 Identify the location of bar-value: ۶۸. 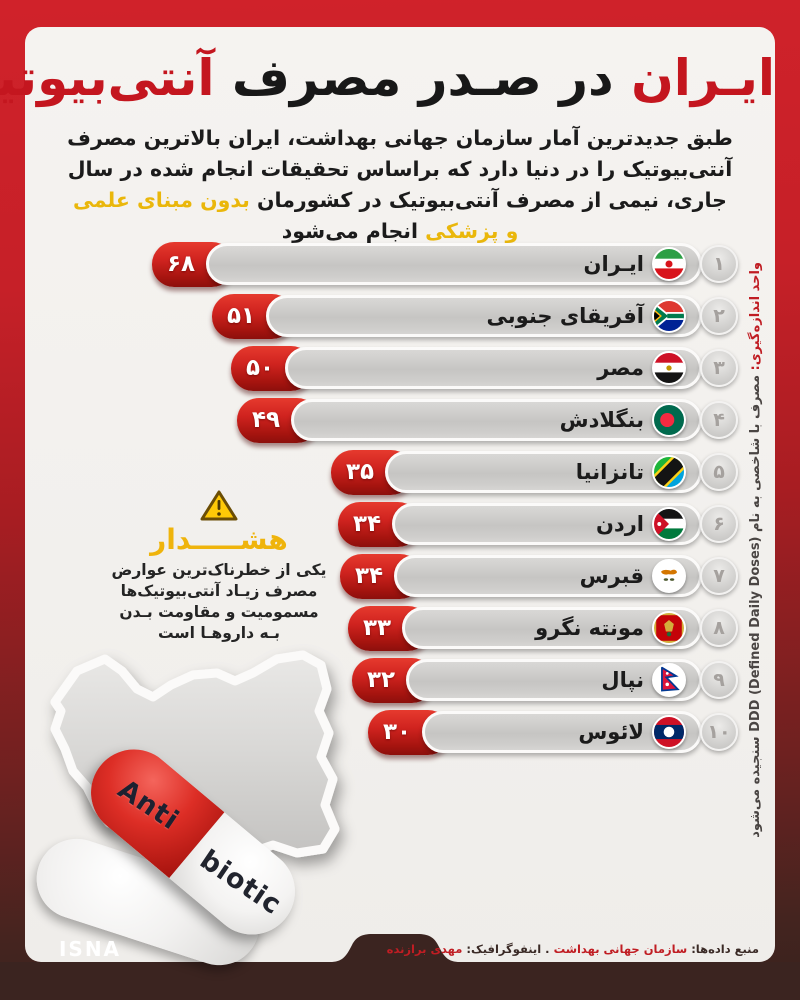
(181, 264).